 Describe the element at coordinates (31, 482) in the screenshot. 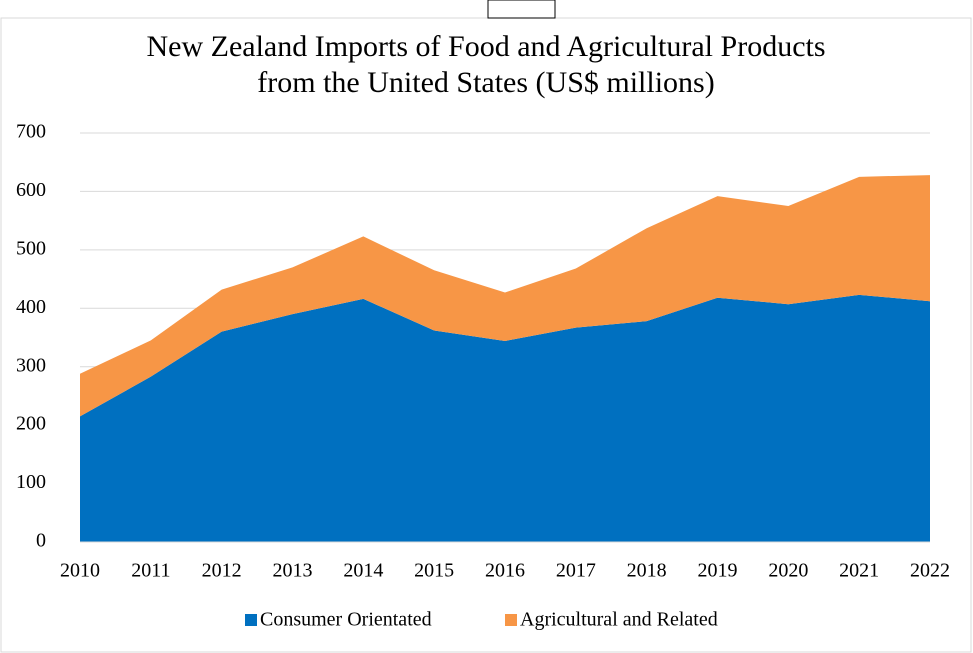

I see `y-tick-label: 100` at that location.